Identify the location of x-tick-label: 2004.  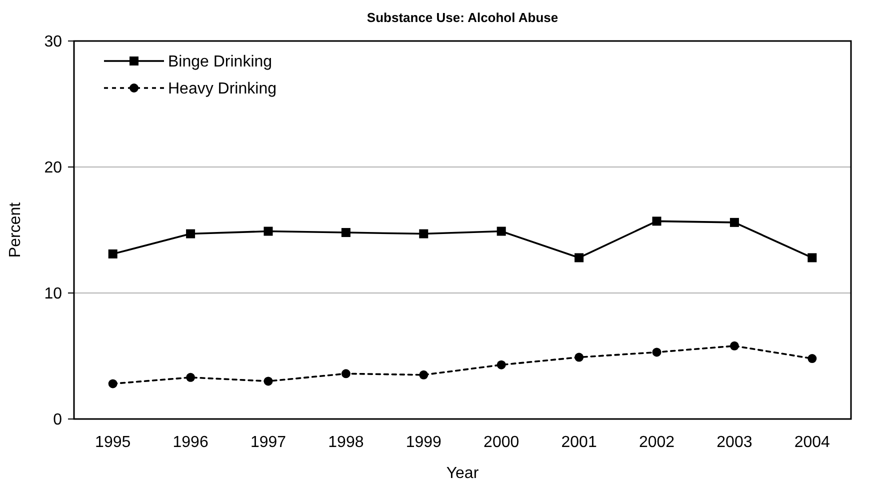
(812, 442).